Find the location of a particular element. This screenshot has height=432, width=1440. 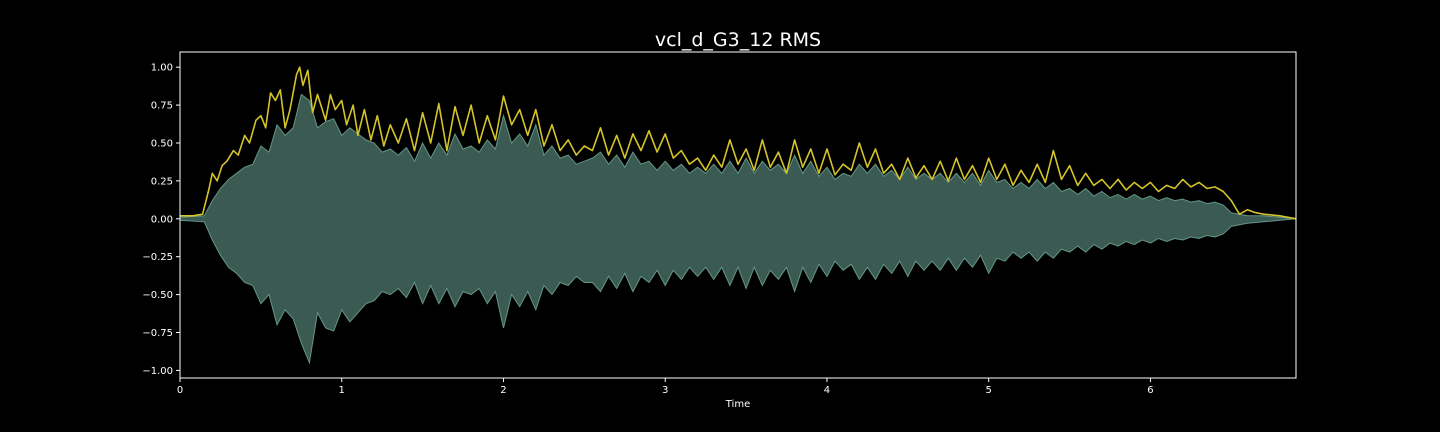

y-tick-label: 0.75 is located at coordinates (162, 106).